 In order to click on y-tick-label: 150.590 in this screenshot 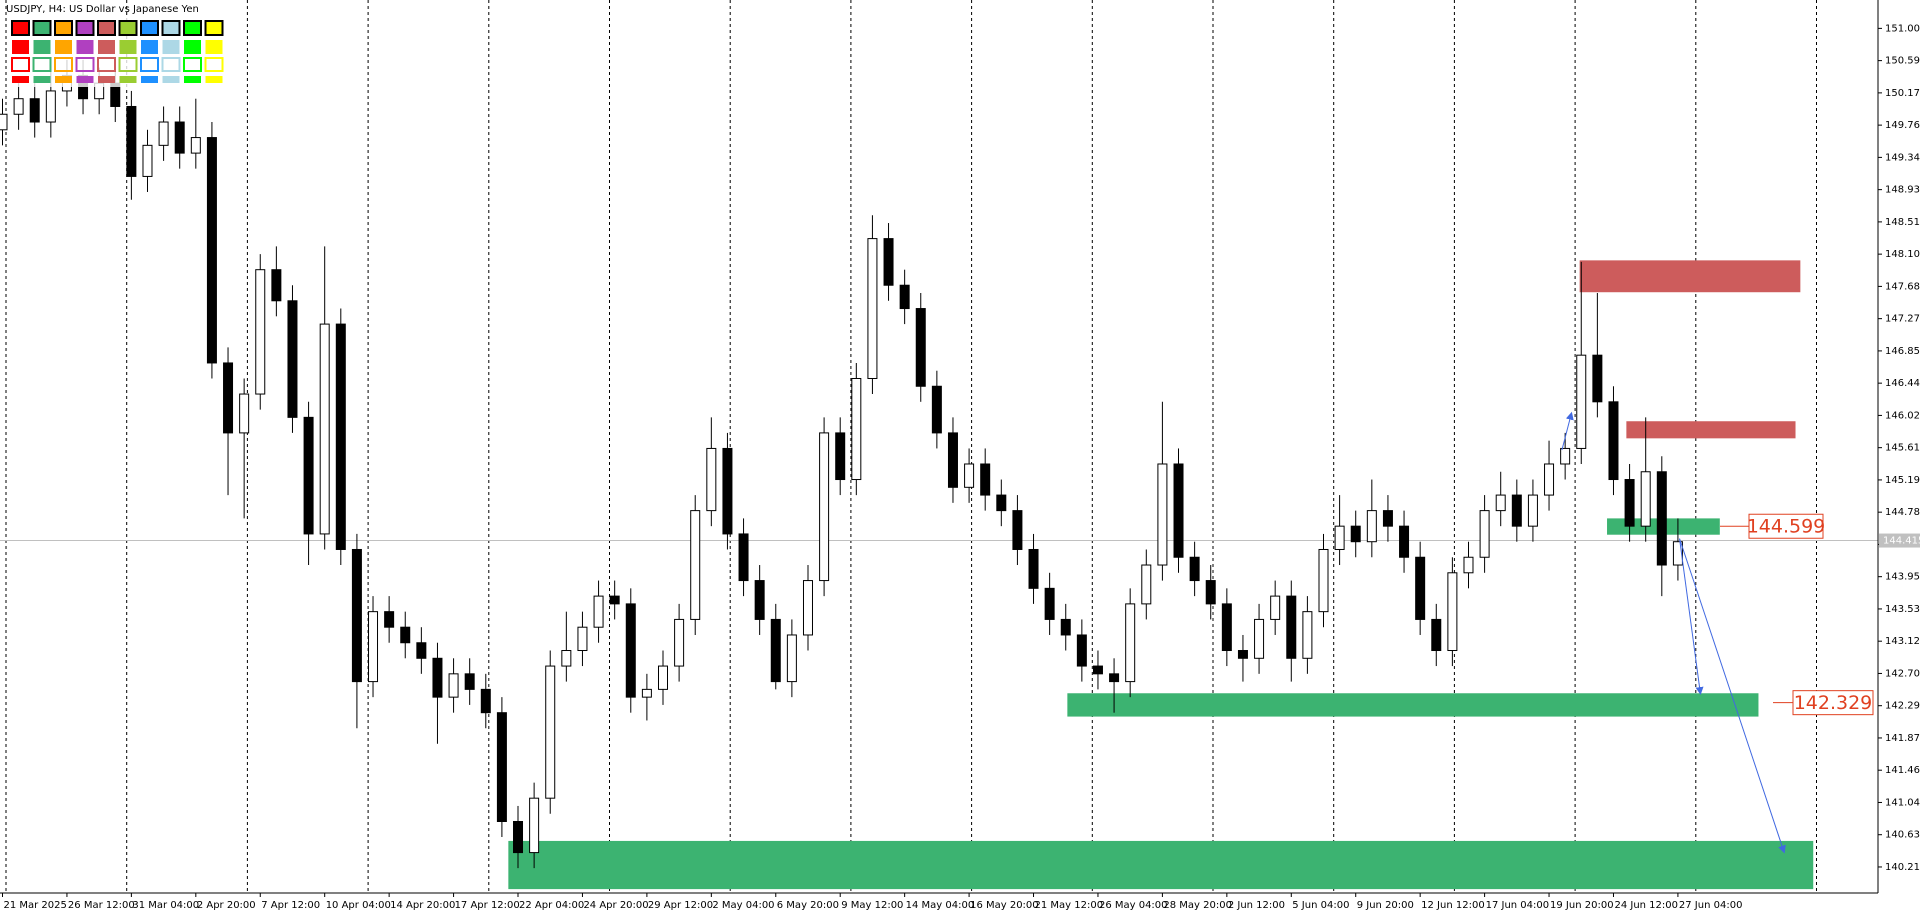, I will do `click(1902, 61)`.